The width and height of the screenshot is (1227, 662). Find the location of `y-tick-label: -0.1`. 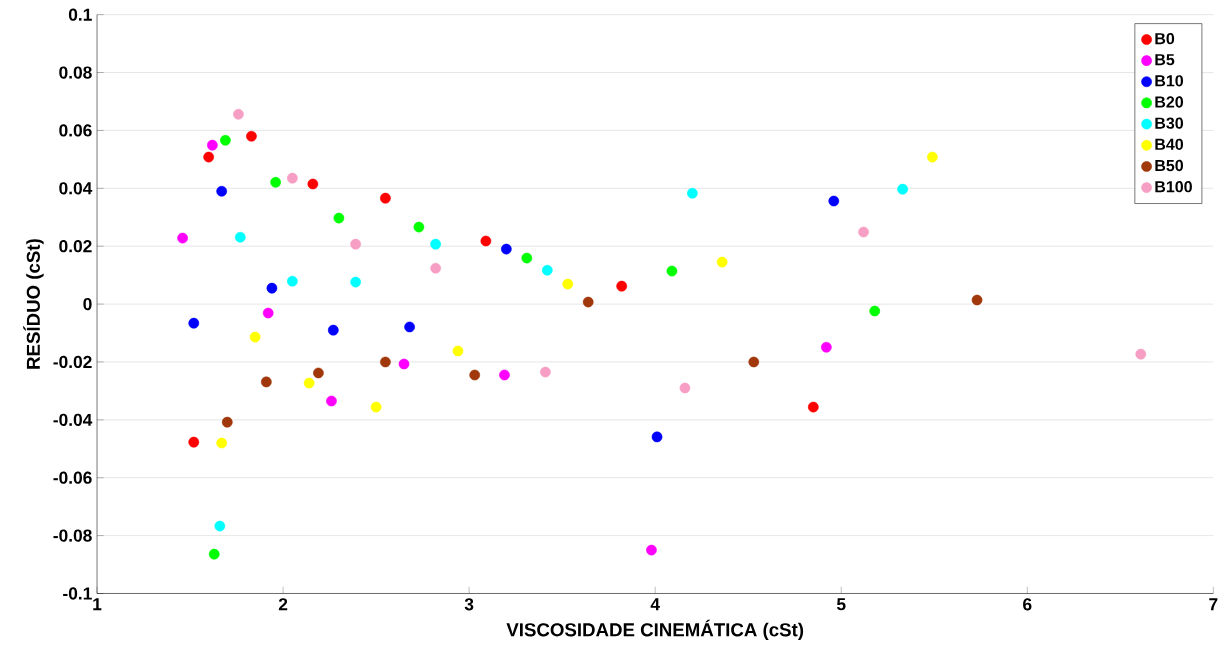

y-tick-label: -0.1 is located at coordinates (77, 593).